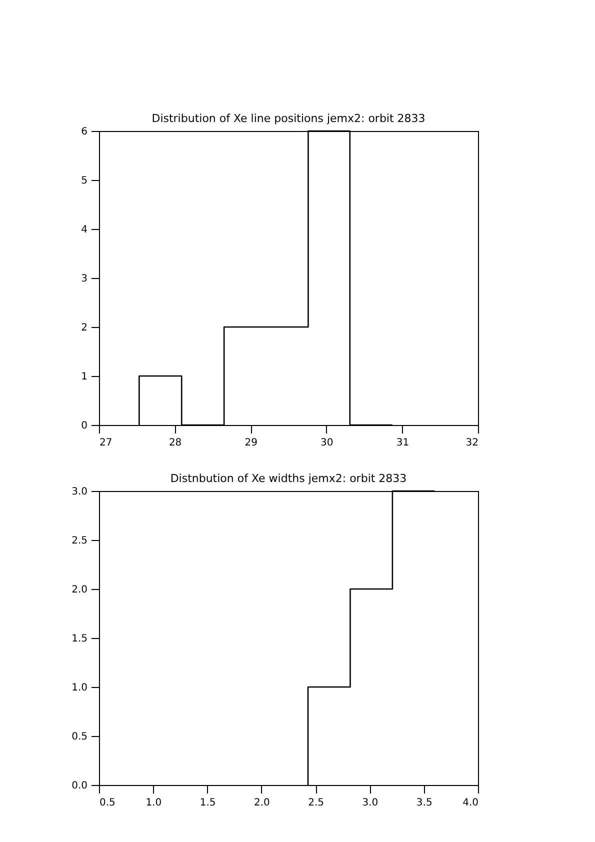  What do you see at coordinates (80, 492) in the screenshot?
I see `y-tick-label: 3.0` at bounding box center [80, 492].